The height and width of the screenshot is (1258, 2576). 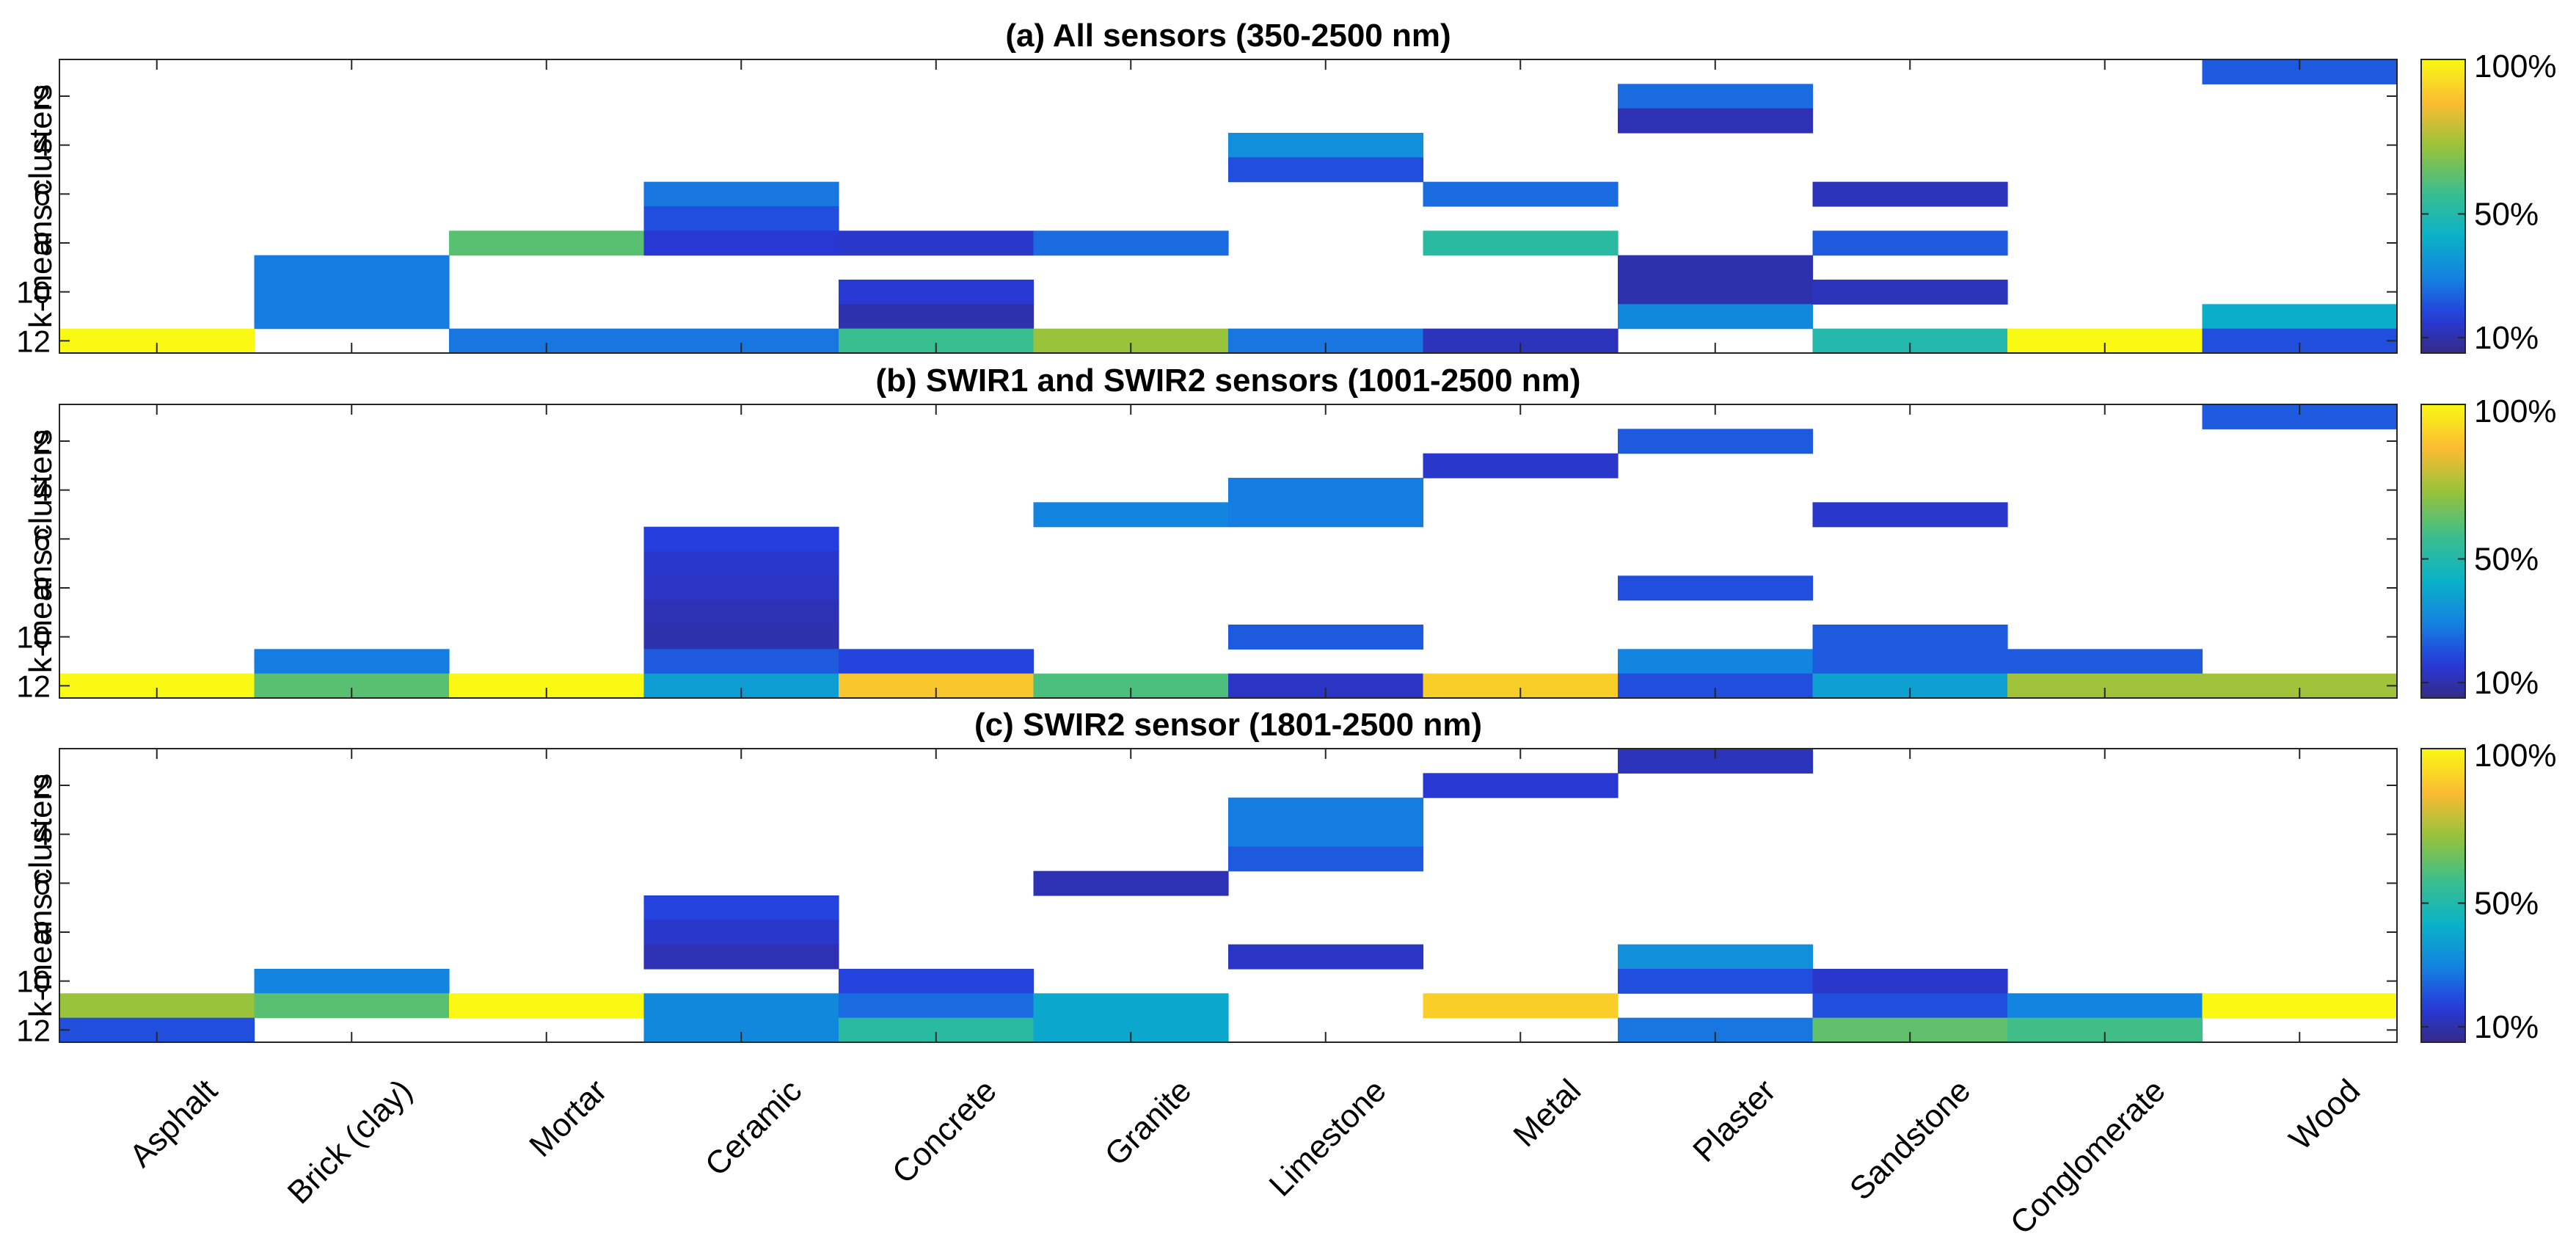 I want to click on colorbar-gradient, so click(x=2443, y=206).